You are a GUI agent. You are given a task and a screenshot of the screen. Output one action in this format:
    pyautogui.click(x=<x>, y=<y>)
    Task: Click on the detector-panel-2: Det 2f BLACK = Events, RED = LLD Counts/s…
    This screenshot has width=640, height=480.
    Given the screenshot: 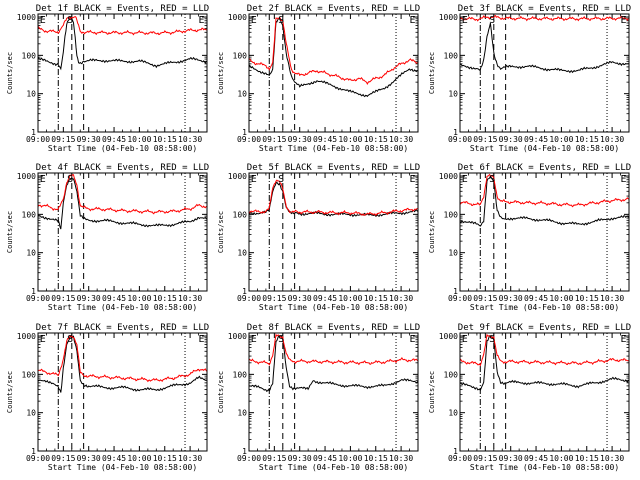 What is the action you would take?
    pyautogui.click(x=318, y=78)
    